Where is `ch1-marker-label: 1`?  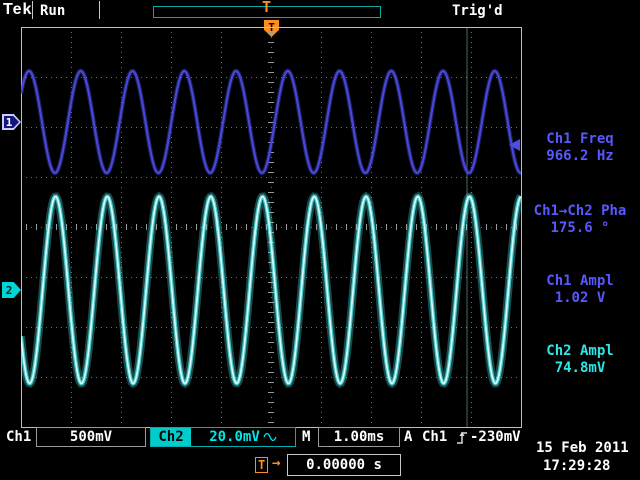
ch1-marker-label: 1 is located at coordinates (9, 122).